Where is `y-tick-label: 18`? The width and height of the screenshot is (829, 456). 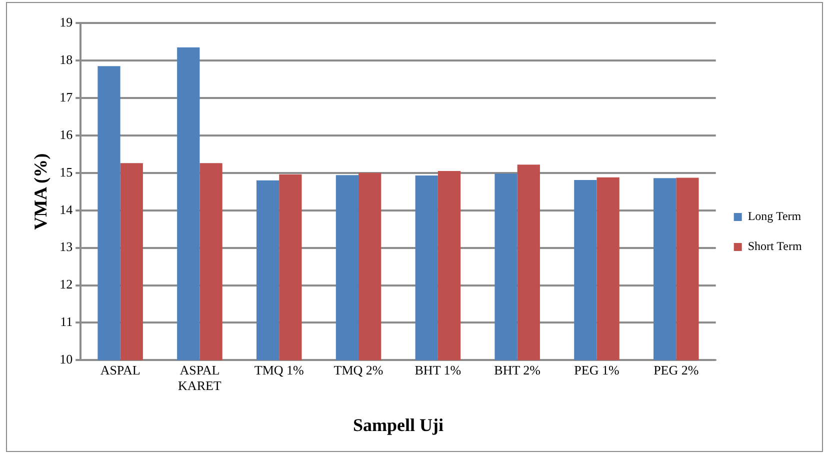 y-tick-label: 18 is located at coordinates (66, 59).